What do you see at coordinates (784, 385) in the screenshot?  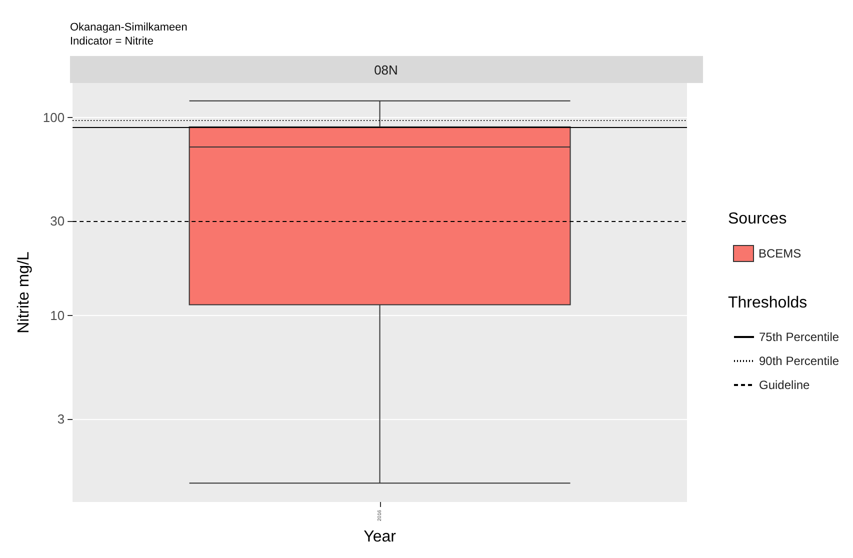 I see `legend-label: Guideline` at bounding box center [784, 385].